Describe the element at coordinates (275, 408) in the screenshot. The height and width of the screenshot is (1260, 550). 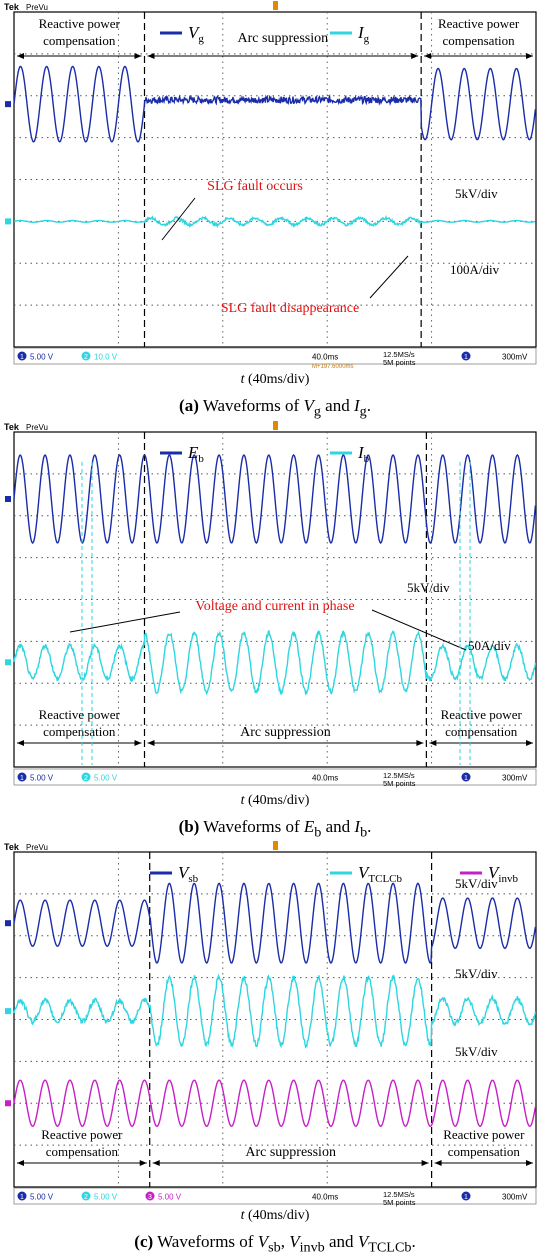
I see `caption-a: (a) Waveforms of Vg and Ig.` at that location.